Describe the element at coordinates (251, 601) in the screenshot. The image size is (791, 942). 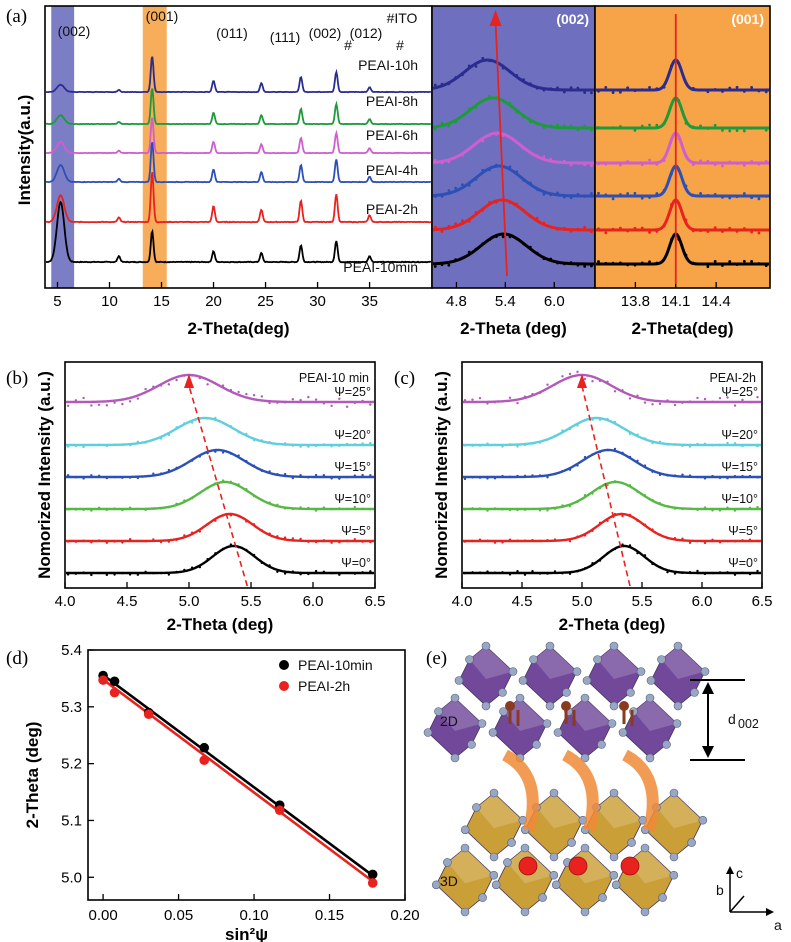
I see `x-tick-label: 5.5` at that location.